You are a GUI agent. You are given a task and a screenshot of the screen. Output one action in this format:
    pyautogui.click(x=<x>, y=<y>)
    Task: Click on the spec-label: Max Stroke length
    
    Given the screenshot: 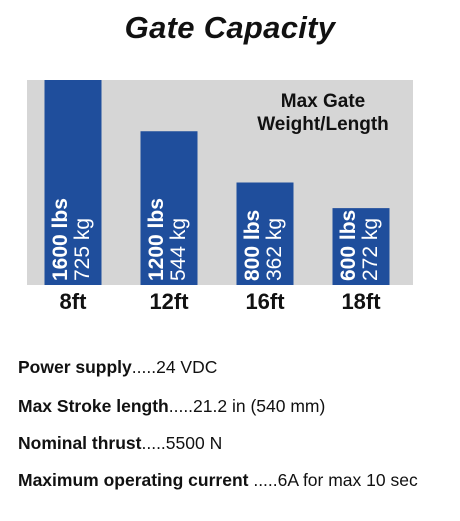 What is the action you would take?
    pyautogui.click(x=93, y=406)
    